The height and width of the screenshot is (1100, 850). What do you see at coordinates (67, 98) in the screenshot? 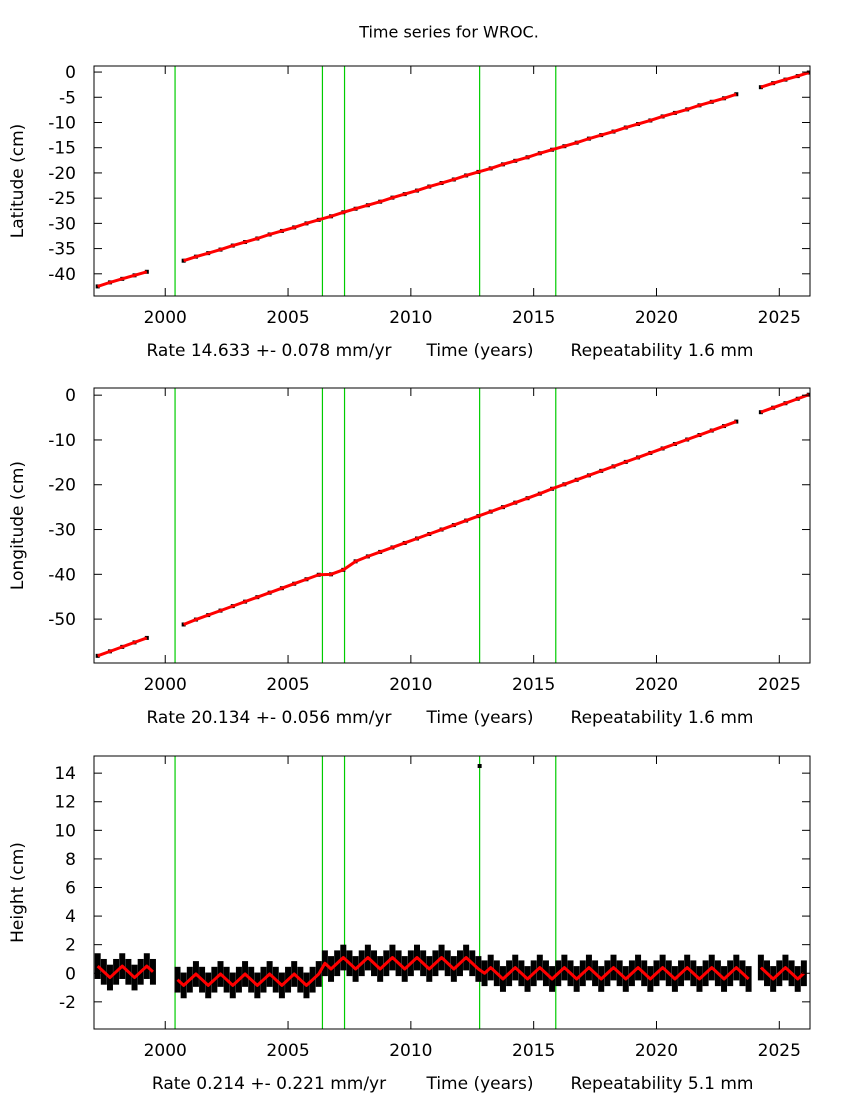
I see `y-tick-label: -5` at bounding box center [67, 98].